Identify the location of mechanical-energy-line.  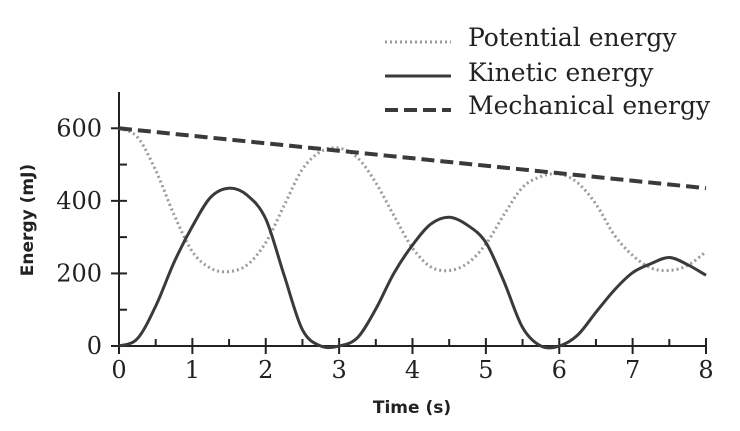
(412, 158).